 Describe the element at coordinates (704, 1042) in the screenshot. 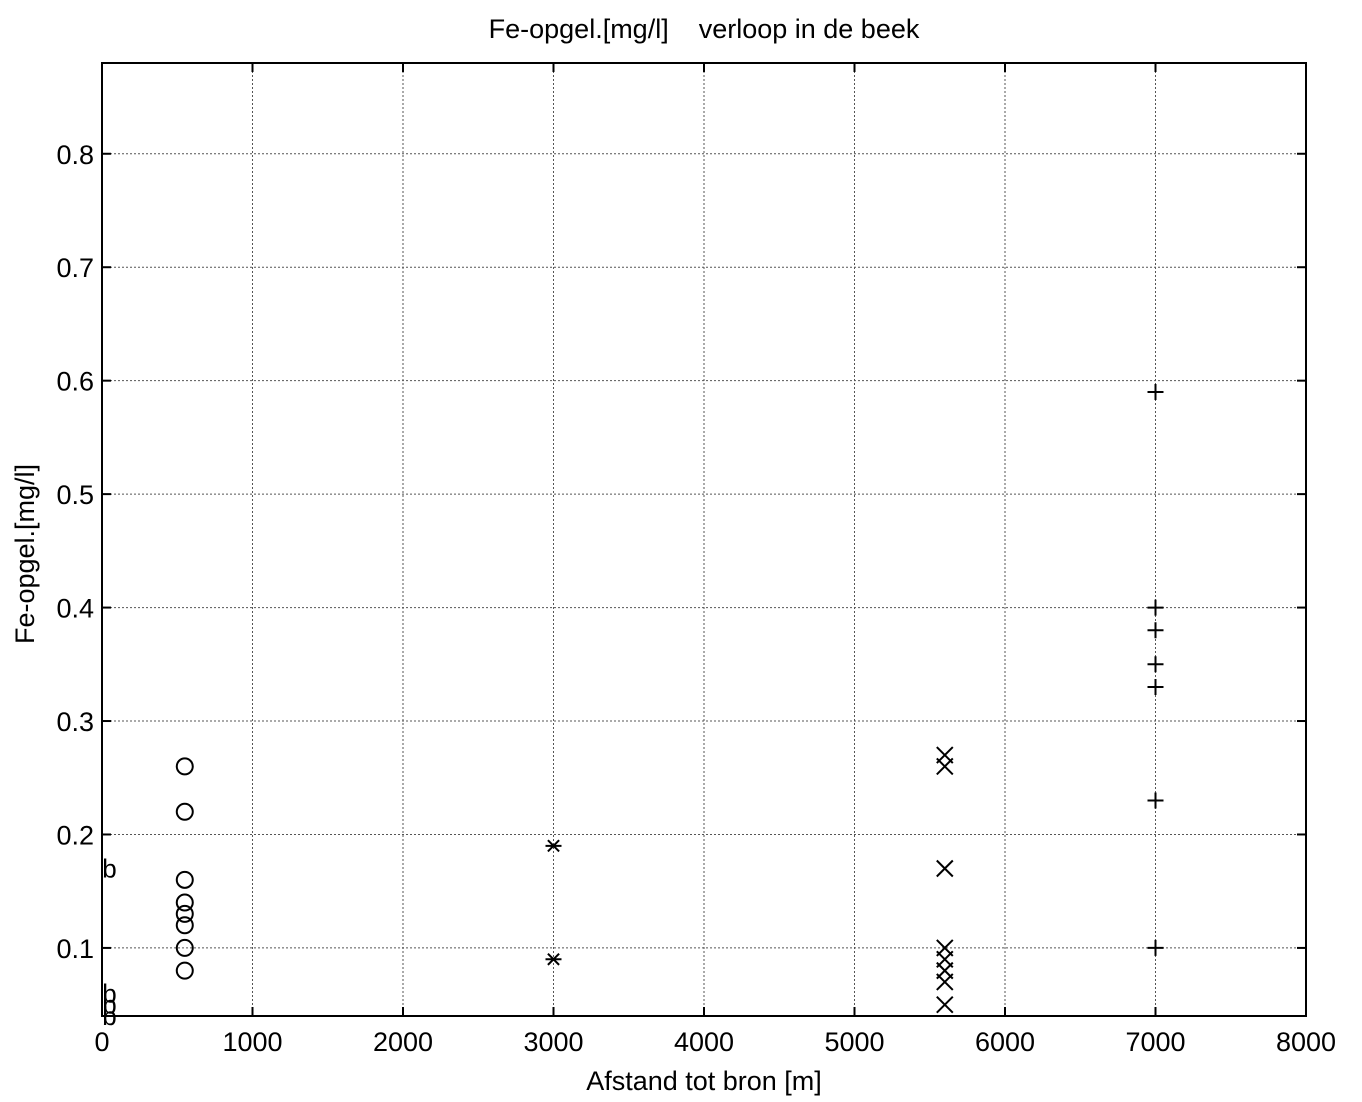

I see `x-tick-label: 4000` at that location.